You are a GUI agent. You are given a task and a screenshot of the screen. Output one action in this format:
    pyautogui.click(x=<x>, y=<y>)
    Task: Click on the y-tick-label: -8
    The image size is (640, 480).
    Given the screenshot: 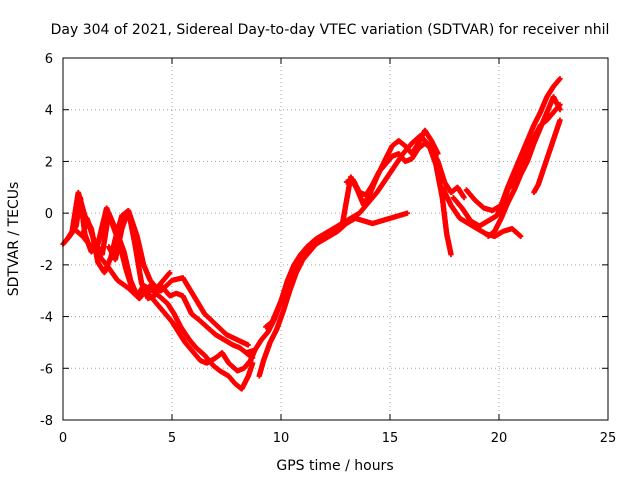 What is the action you would take?
    pyautogui.click(x=46, y=421)
    